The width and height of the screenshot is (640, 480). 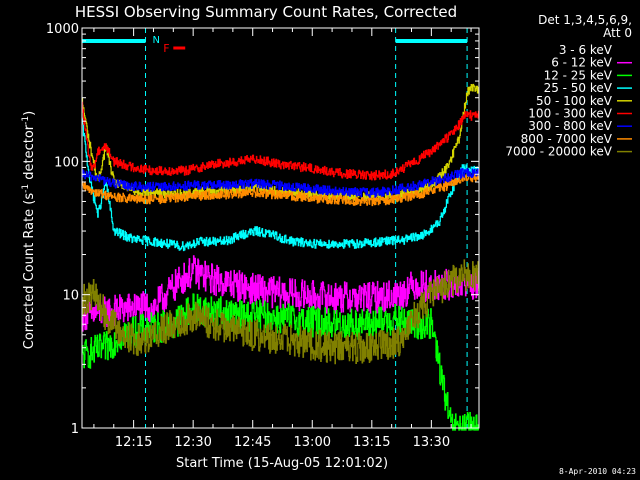 I want to click on legend-label: 3 - 6 keV, so click(x=586, y=50).